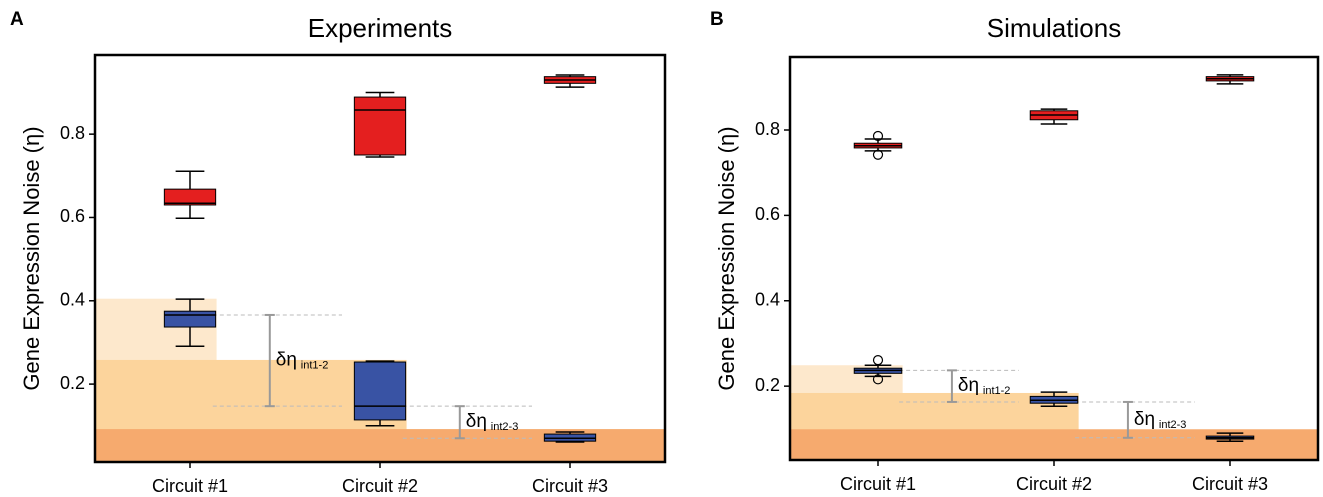 The height and width of the screenshot is (497, 1323). I want to click on background-band, so click(1054, 444).